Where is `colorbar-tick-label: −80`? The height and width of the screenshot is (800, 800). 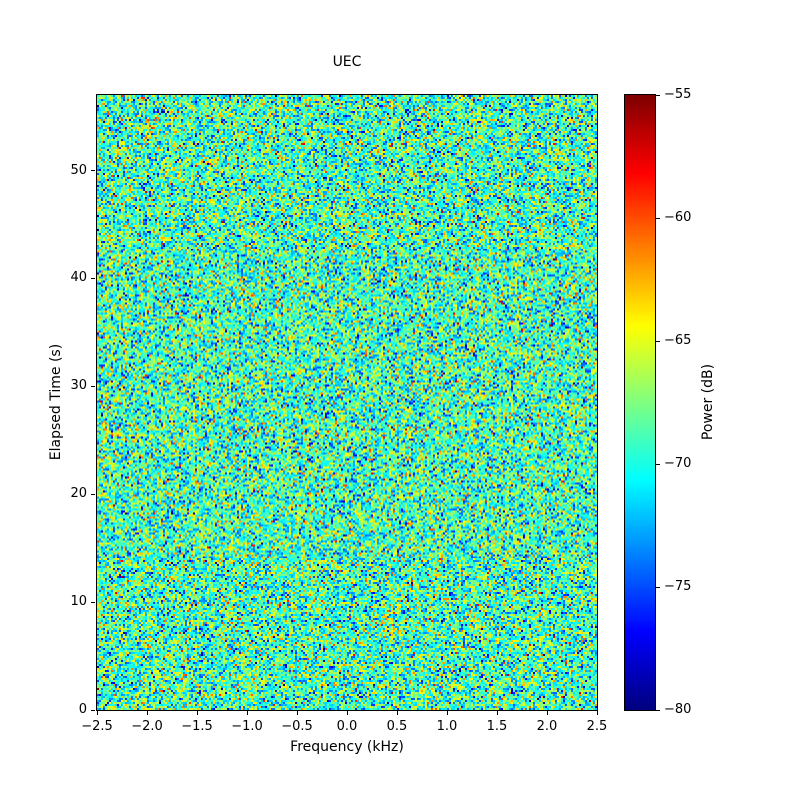 colorbar-tick-label: −80 is located at coordinates (678, 709).